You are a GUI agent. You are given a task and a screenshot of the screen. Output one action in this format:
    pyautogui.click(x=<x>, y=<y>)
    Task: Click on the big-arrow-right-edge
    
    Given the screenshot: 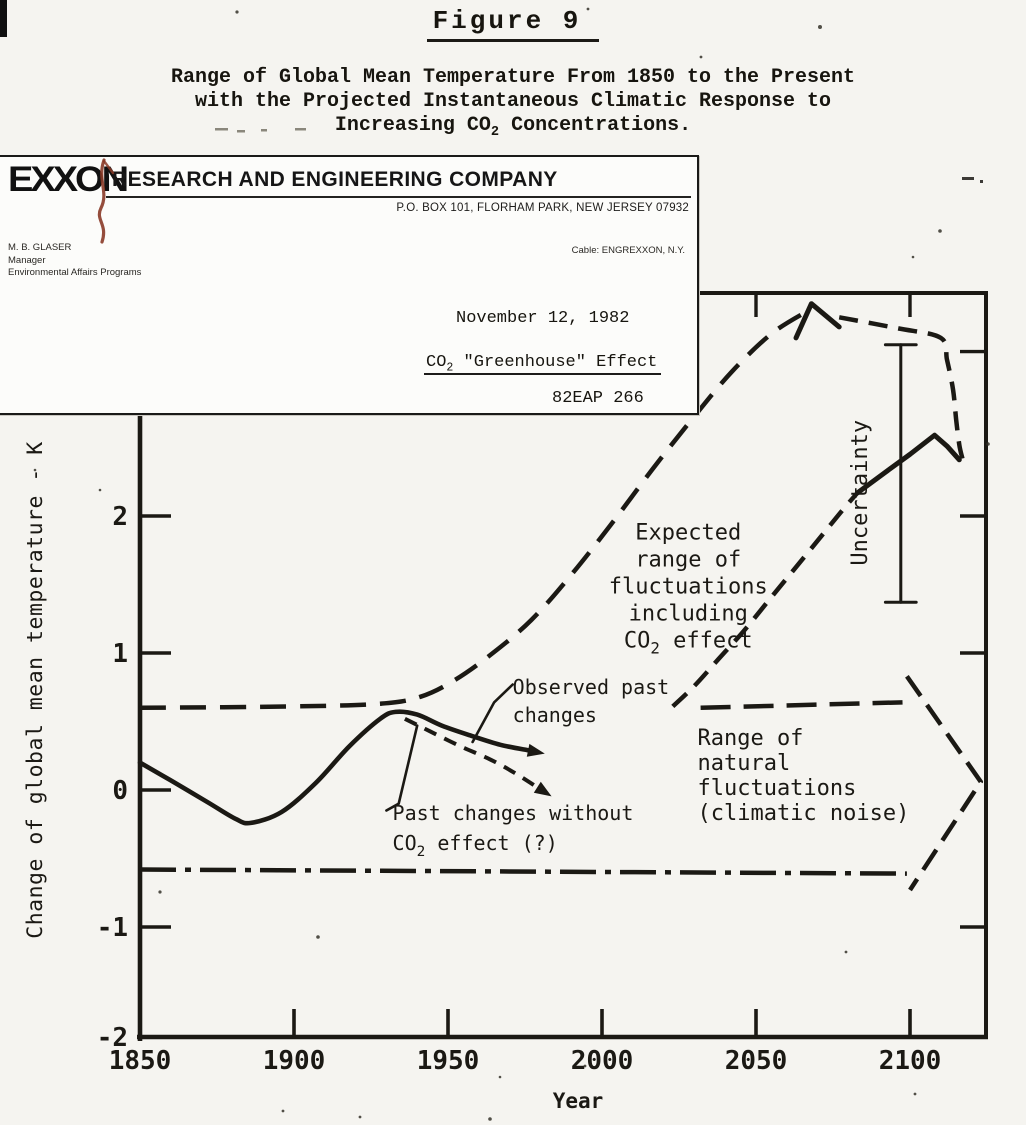 What is the action you would take?
    pyautogui.click(x=901, y=387)
    